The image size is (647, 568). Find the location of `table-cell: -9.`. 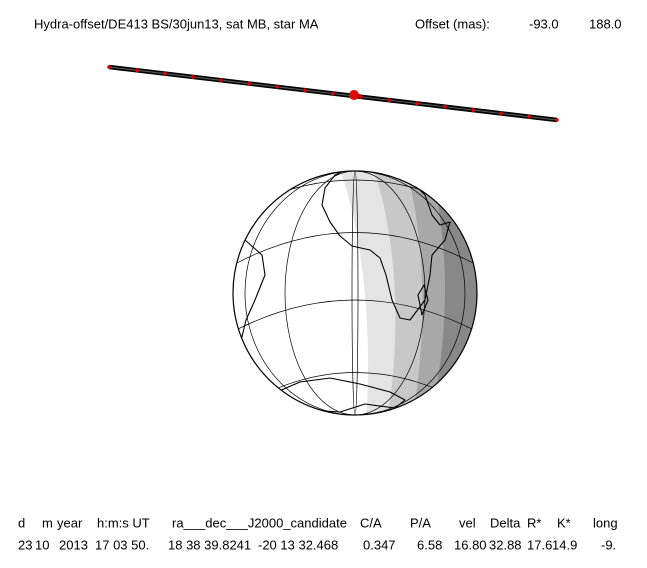

table-cell: -9. is located at coordinates (608, 544).